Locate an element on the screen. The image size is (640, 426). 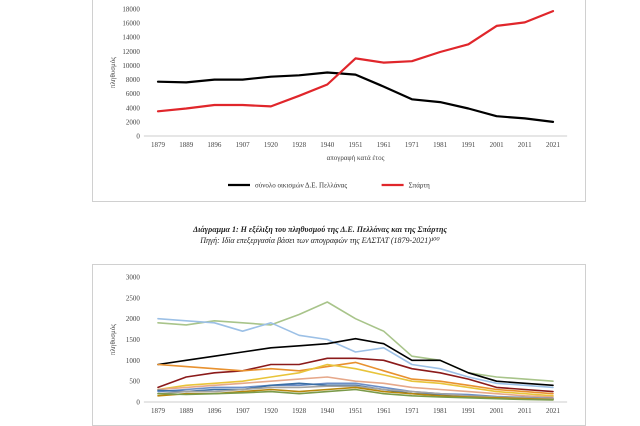
x-tick-label-0-13: 2011 is located at coordinates (525, 145).